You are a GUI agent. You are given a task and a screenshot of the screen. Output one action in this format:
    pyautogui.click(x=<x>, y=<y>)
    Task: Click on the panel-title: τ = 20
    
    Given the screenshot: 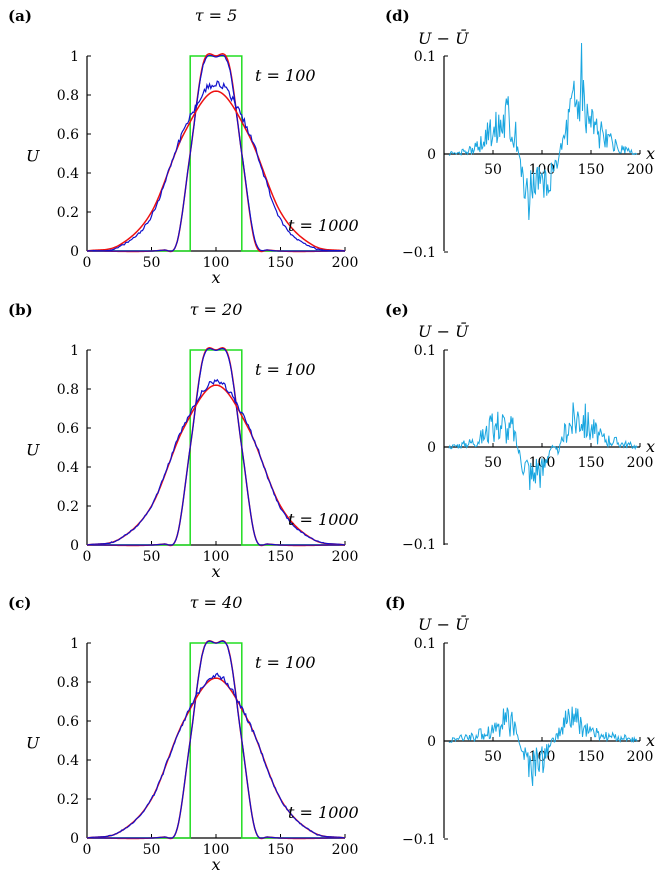 What is the action you would take?
    pyautogui.click(x=216, y=309)
    